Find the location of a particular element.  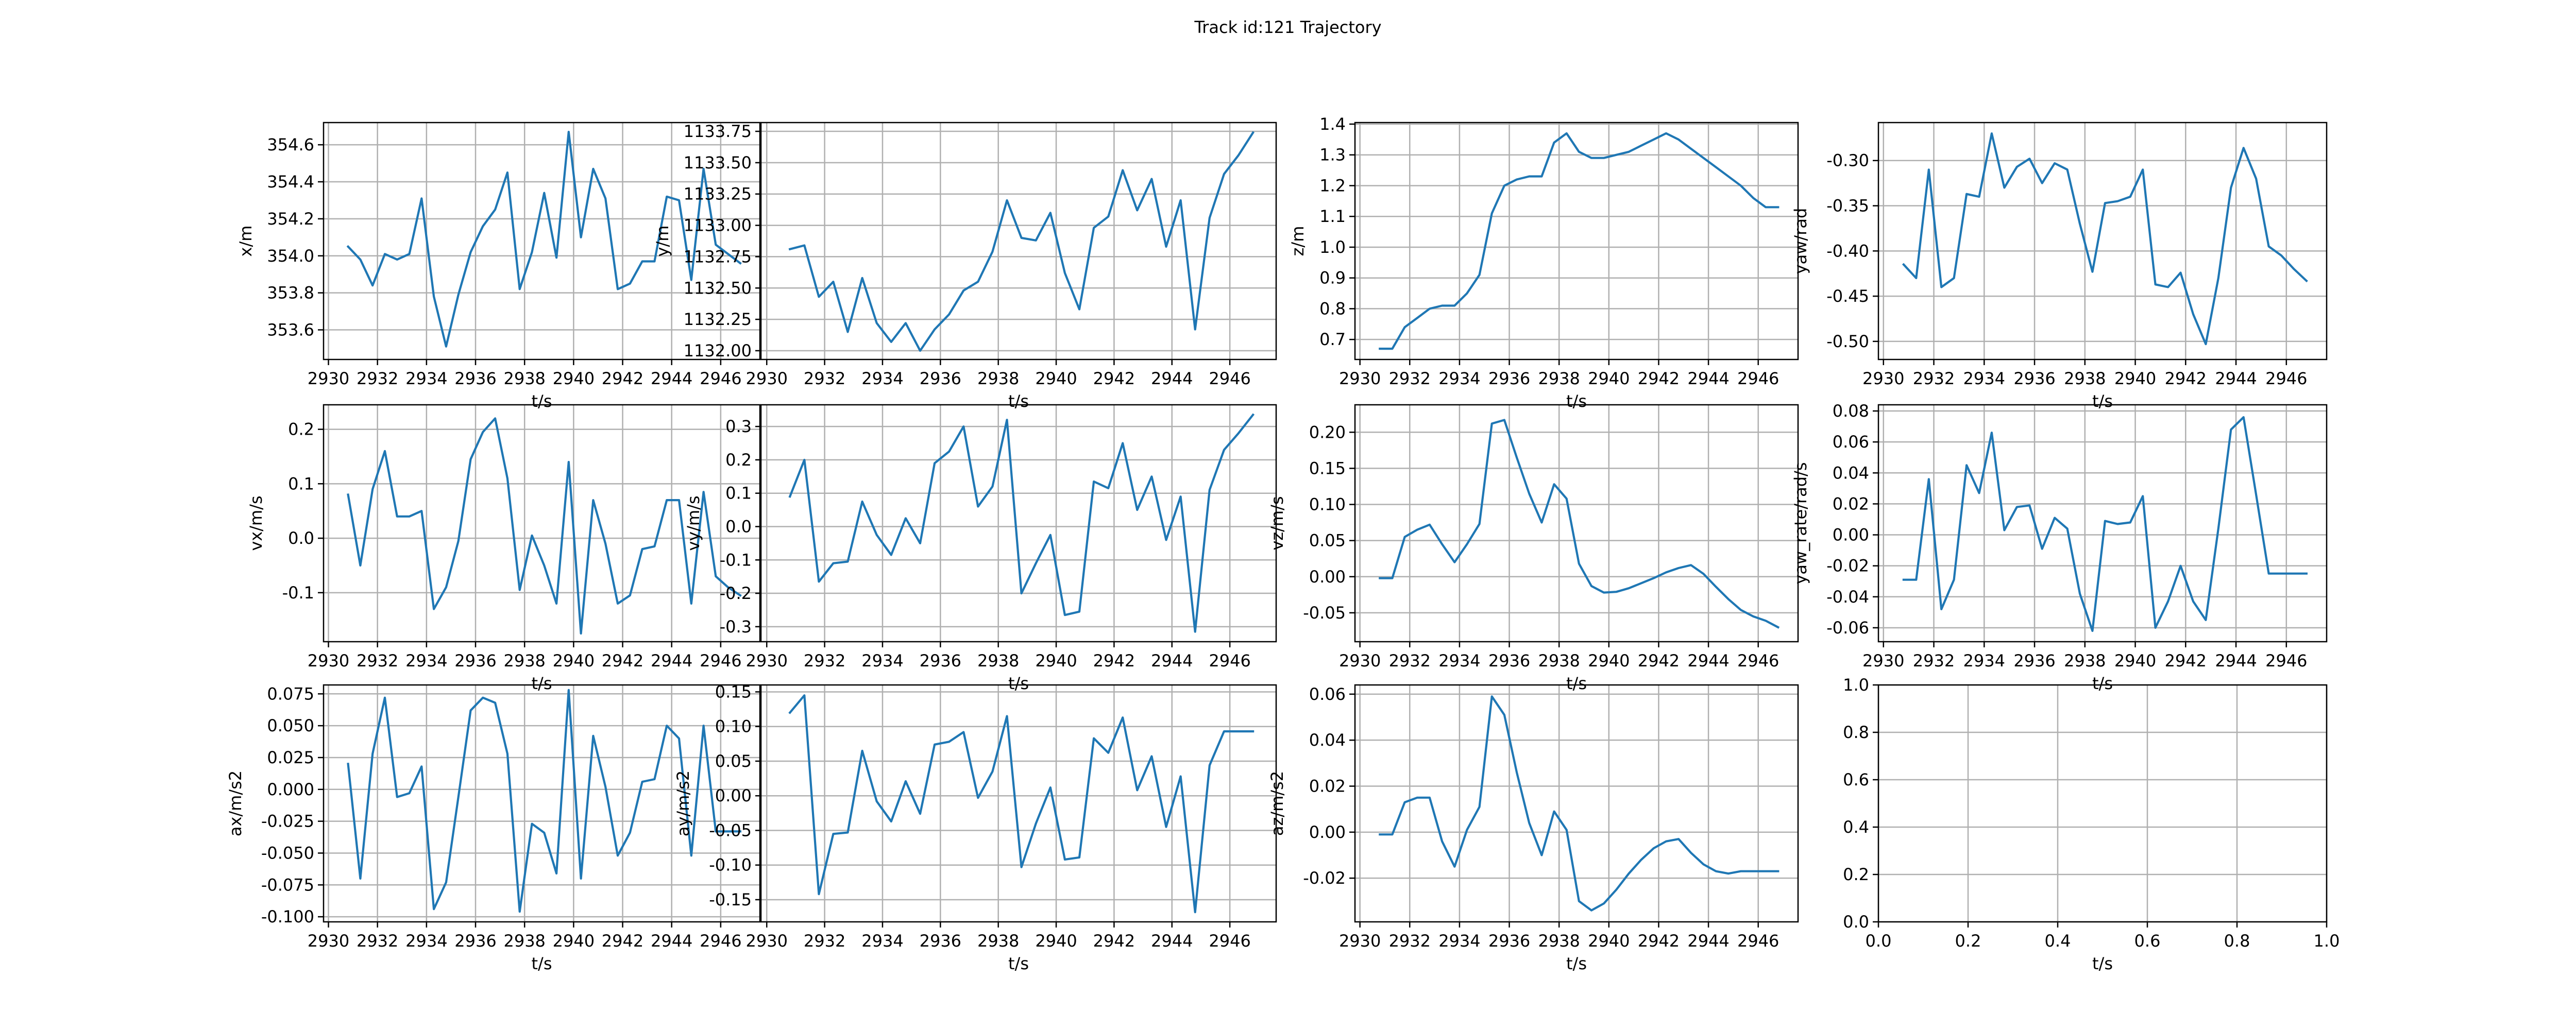

y-tick-label: 353.8 is located at coordinates (290, 293).